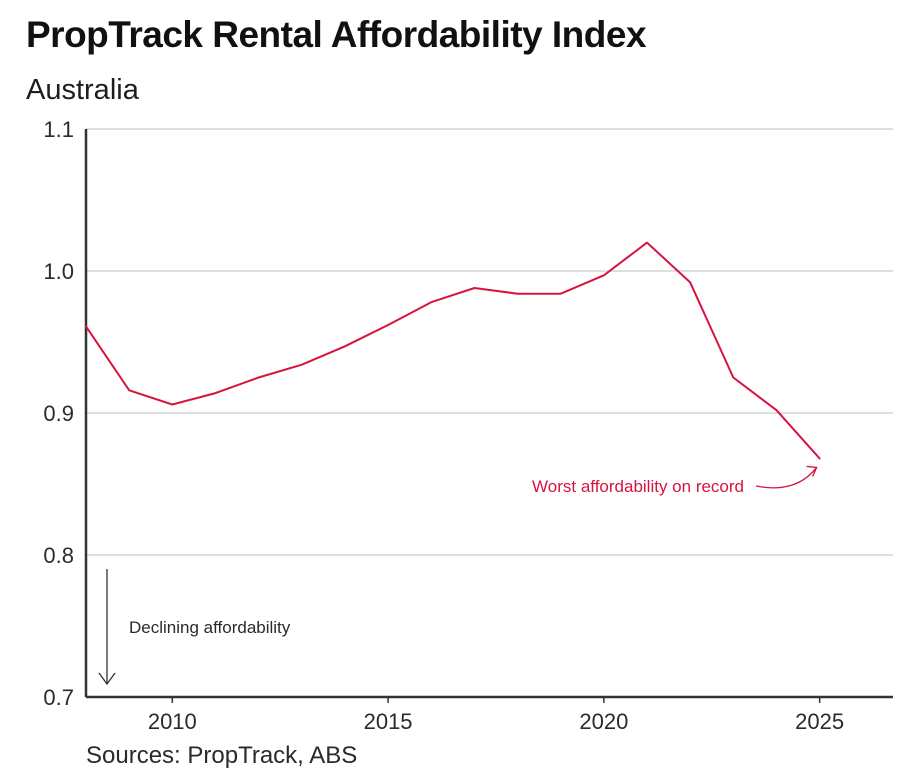  Describe the element at coordinates (107, 679) in the screenshot. I see `down-arrow-head` at that location.